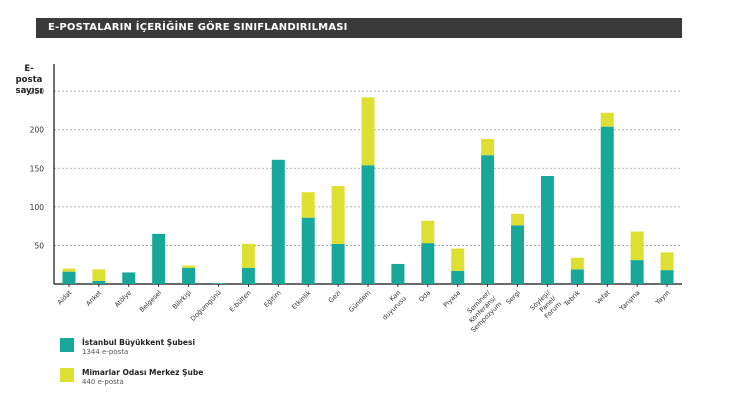  I want to click on x-tick-label: Söyleşi/Panel/Forum, so click(545, 305).